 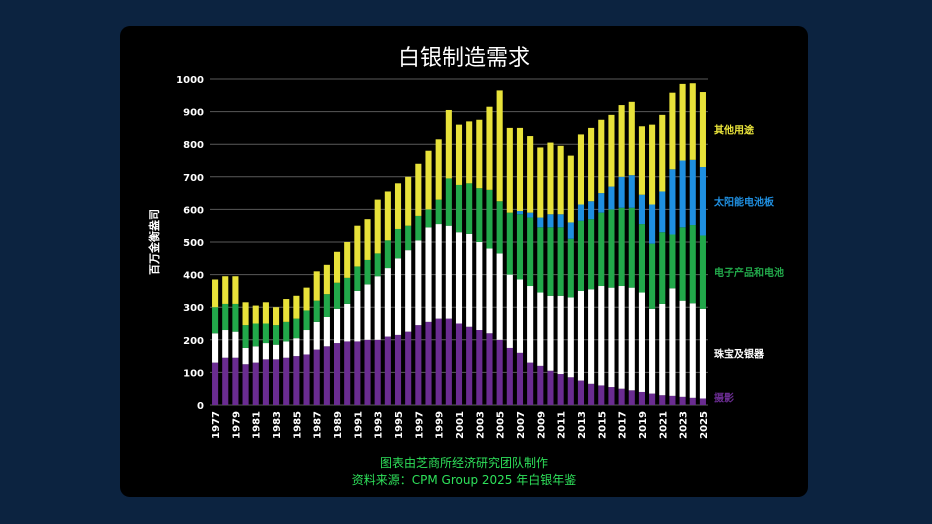 What do you see at coordinates (216, 425) in the screenshot?
I see `x-tick-label: 1977` at bounding box center [216, 425].